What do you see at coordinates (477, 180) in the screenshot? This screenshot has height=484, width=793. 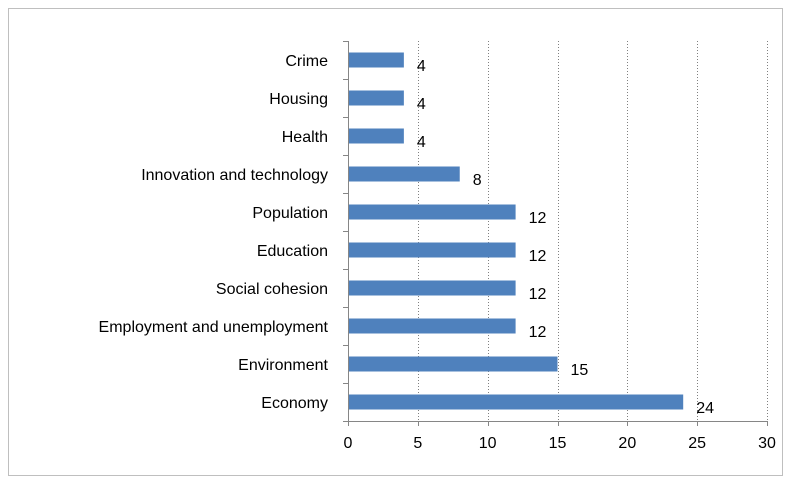 I see `data-label: 8` at bounding box center [477, 180].